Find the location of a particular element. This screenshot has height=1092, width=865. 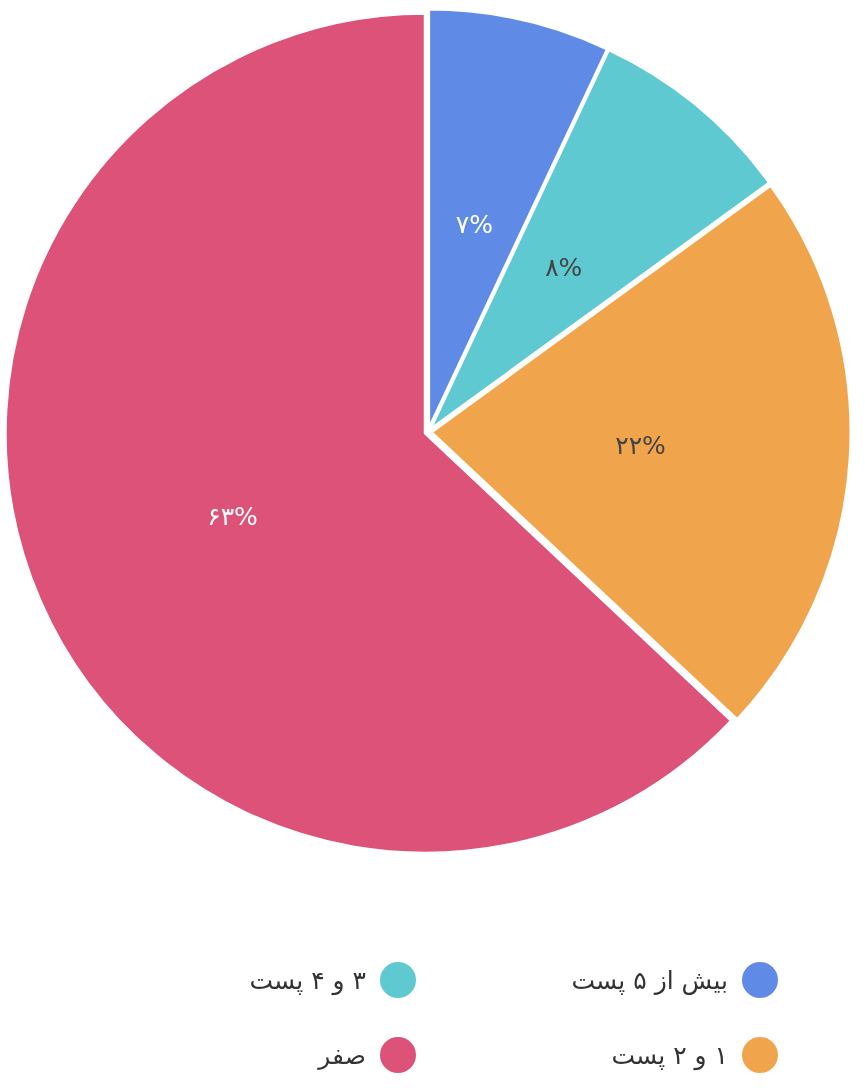

data-label: ۶۳% is located at coordinates (232, 517).